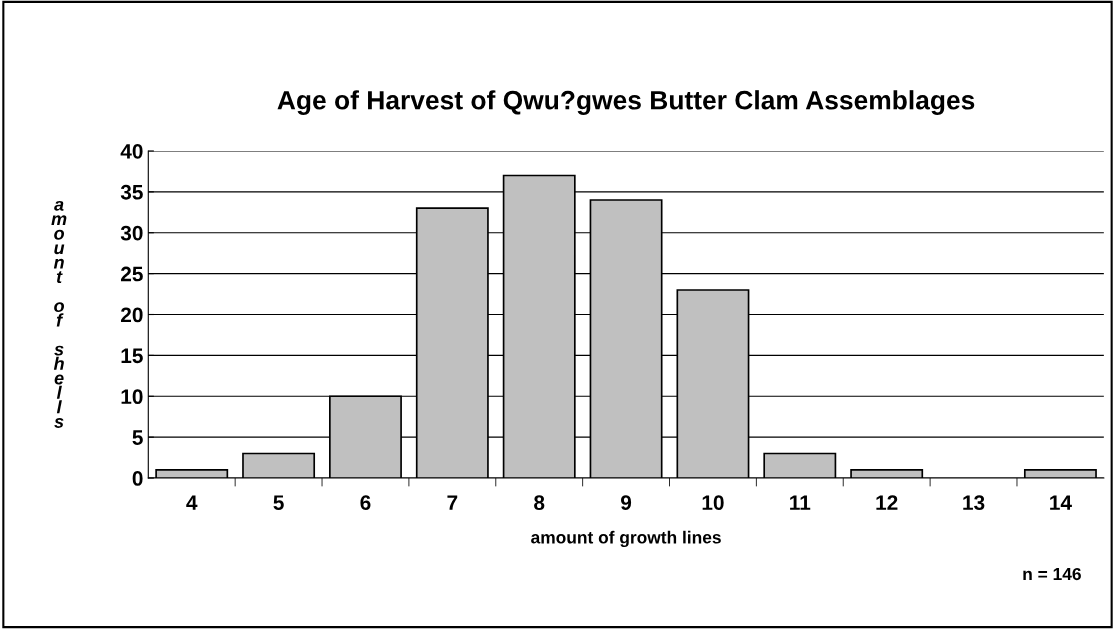 This screenshot has height=629, width=1115. Describe the element at coordinates (131, 315) in the screenshot. I see `y-tick-label: 20` at that location.